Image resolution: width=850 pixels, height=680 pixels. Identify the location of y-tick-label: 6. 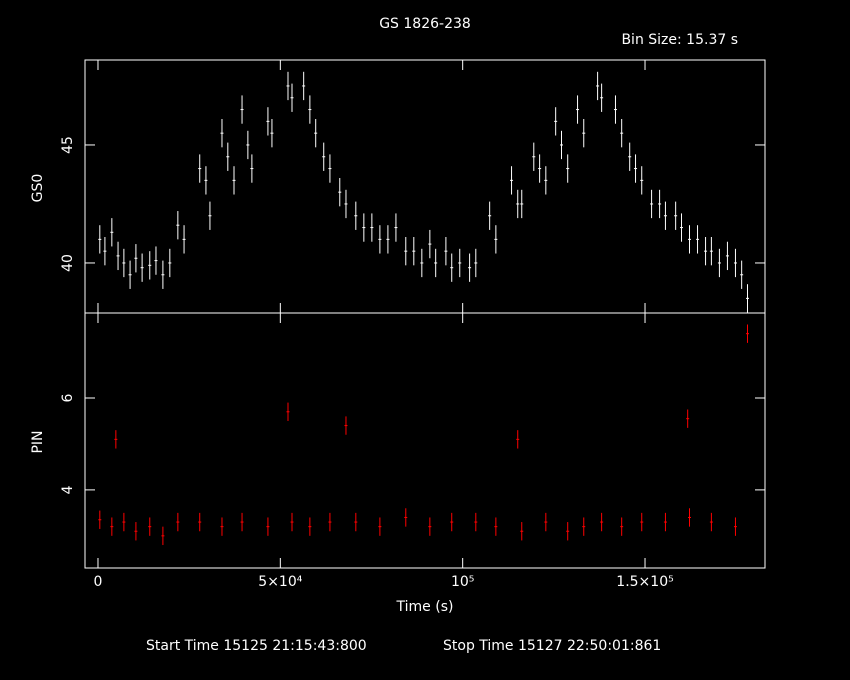
(68, 397).